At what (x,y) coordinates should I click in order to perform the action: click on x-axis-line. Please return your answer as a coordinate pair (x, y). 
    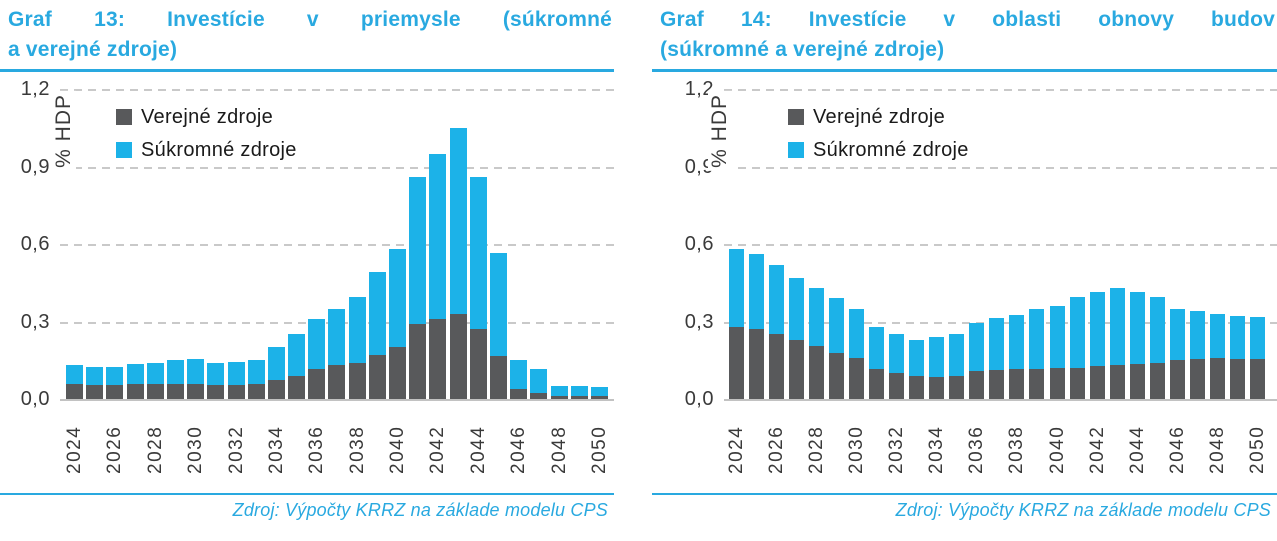
    Looking at the image, I should click on (337, 400).